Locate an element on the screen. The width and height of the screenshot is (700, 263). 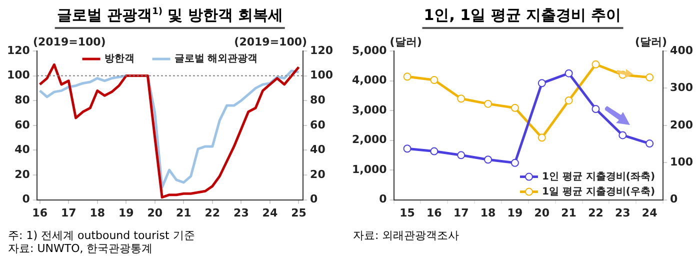
y2-axis-title: (2019=100) is located at coordinates (271, 41).